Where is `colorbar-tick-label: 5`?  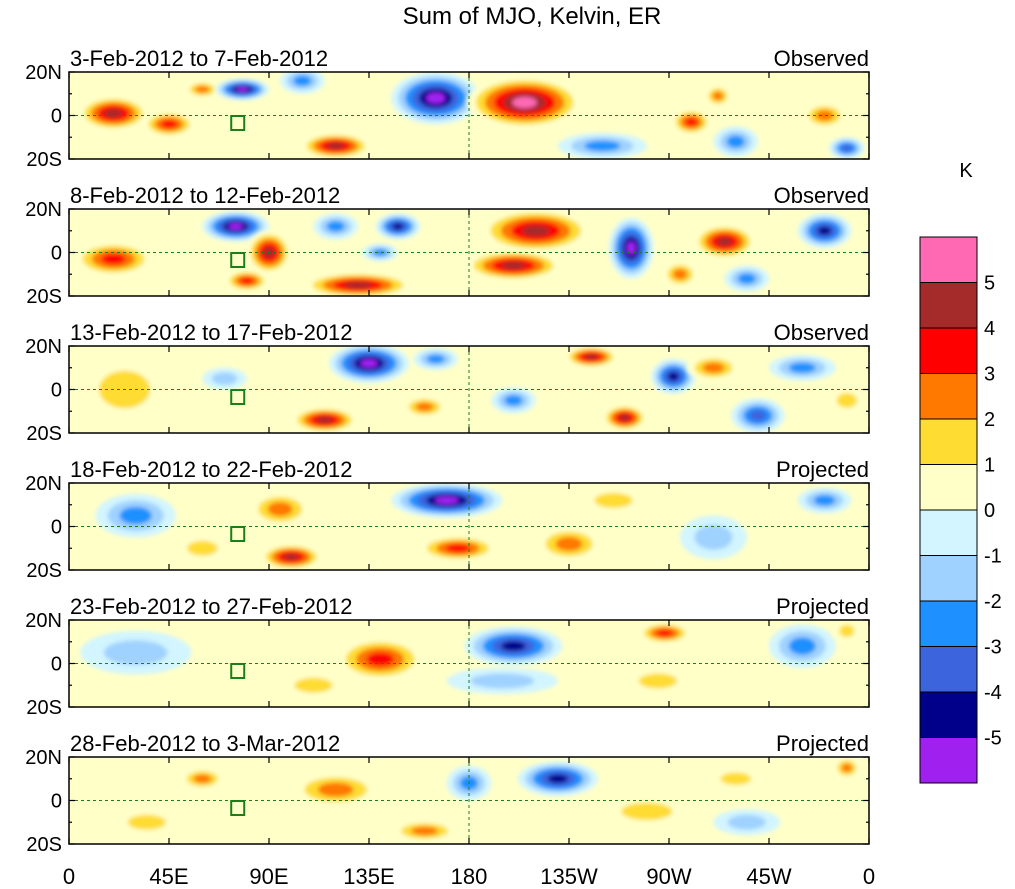 colorbar-tick-label: 5 is located at coordinates (989, 284).